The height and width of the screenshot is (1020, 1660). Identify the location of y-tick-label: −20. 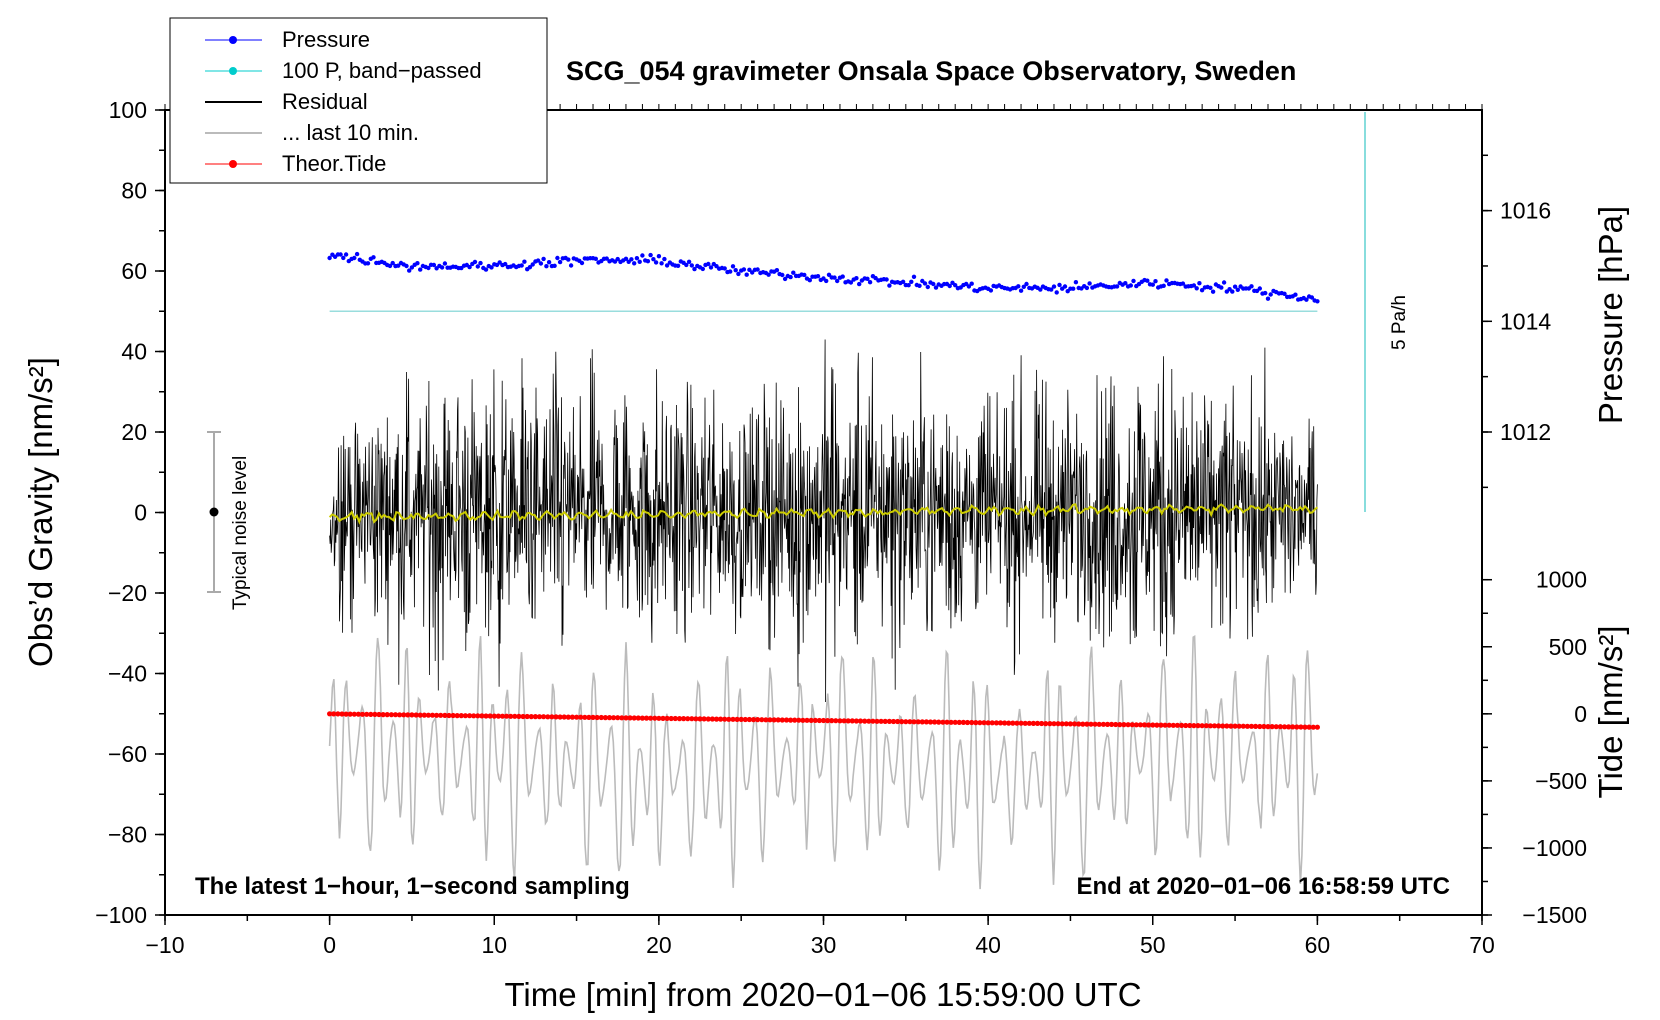
(127, 593).